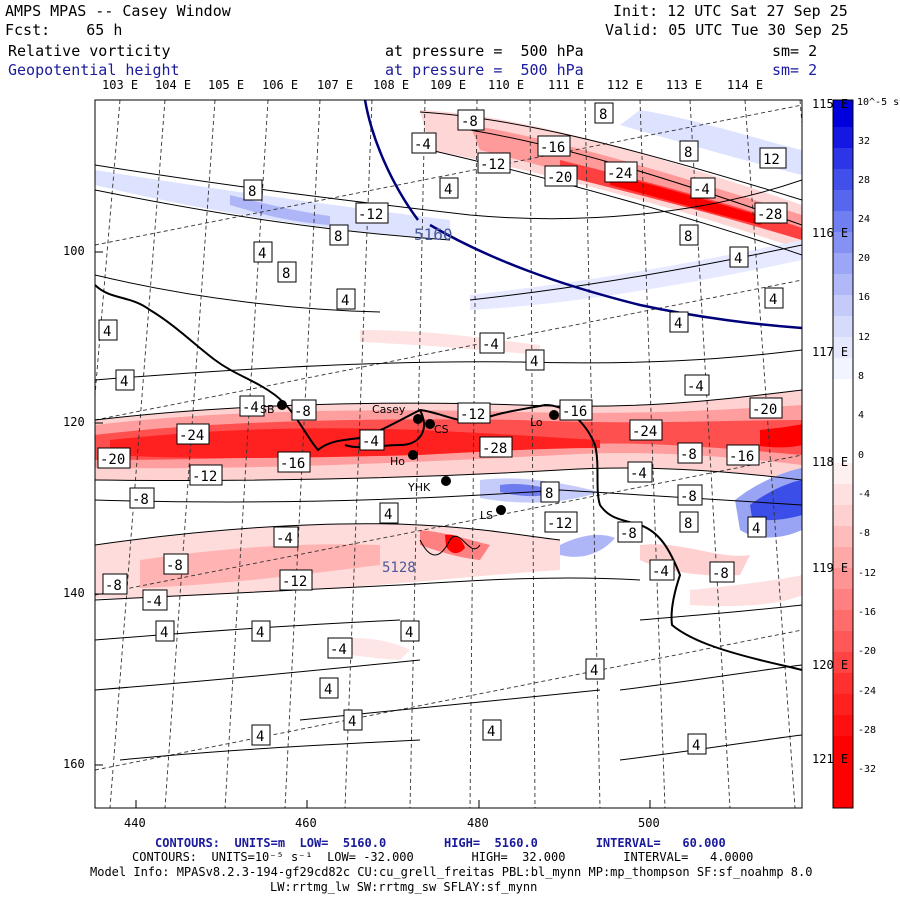 The width and height of the screenshot is (900, 900). I want to click on station-label: SB, so click(267, 409).